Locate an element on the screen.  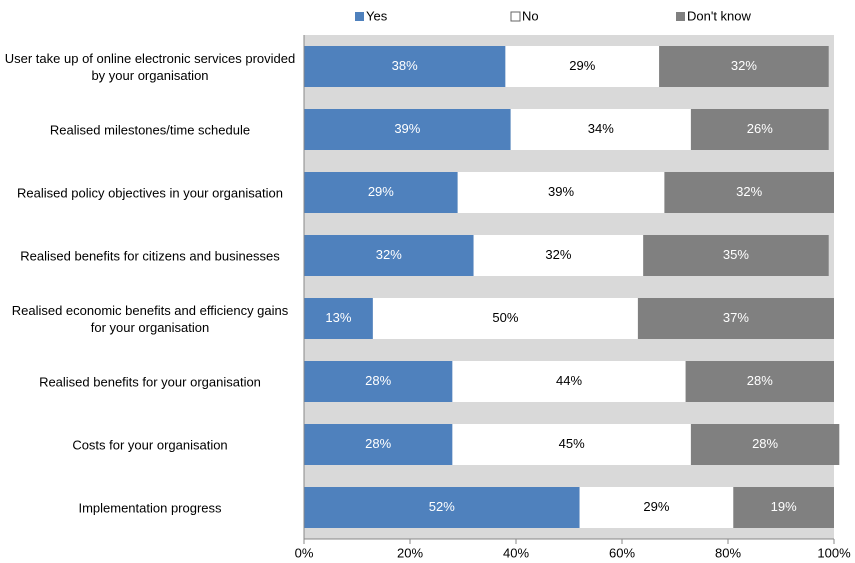
data-label: 45% is located at coordinates (572, 443).